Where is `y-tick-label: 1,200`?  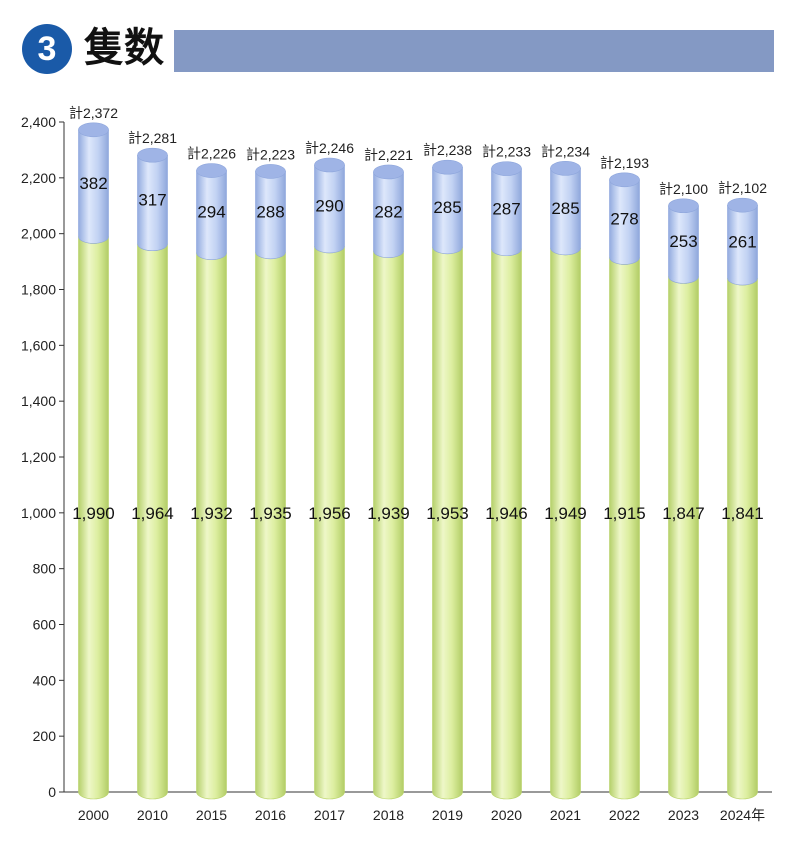 y-tick-label: 1,200 is located at coordinates (38, 457).